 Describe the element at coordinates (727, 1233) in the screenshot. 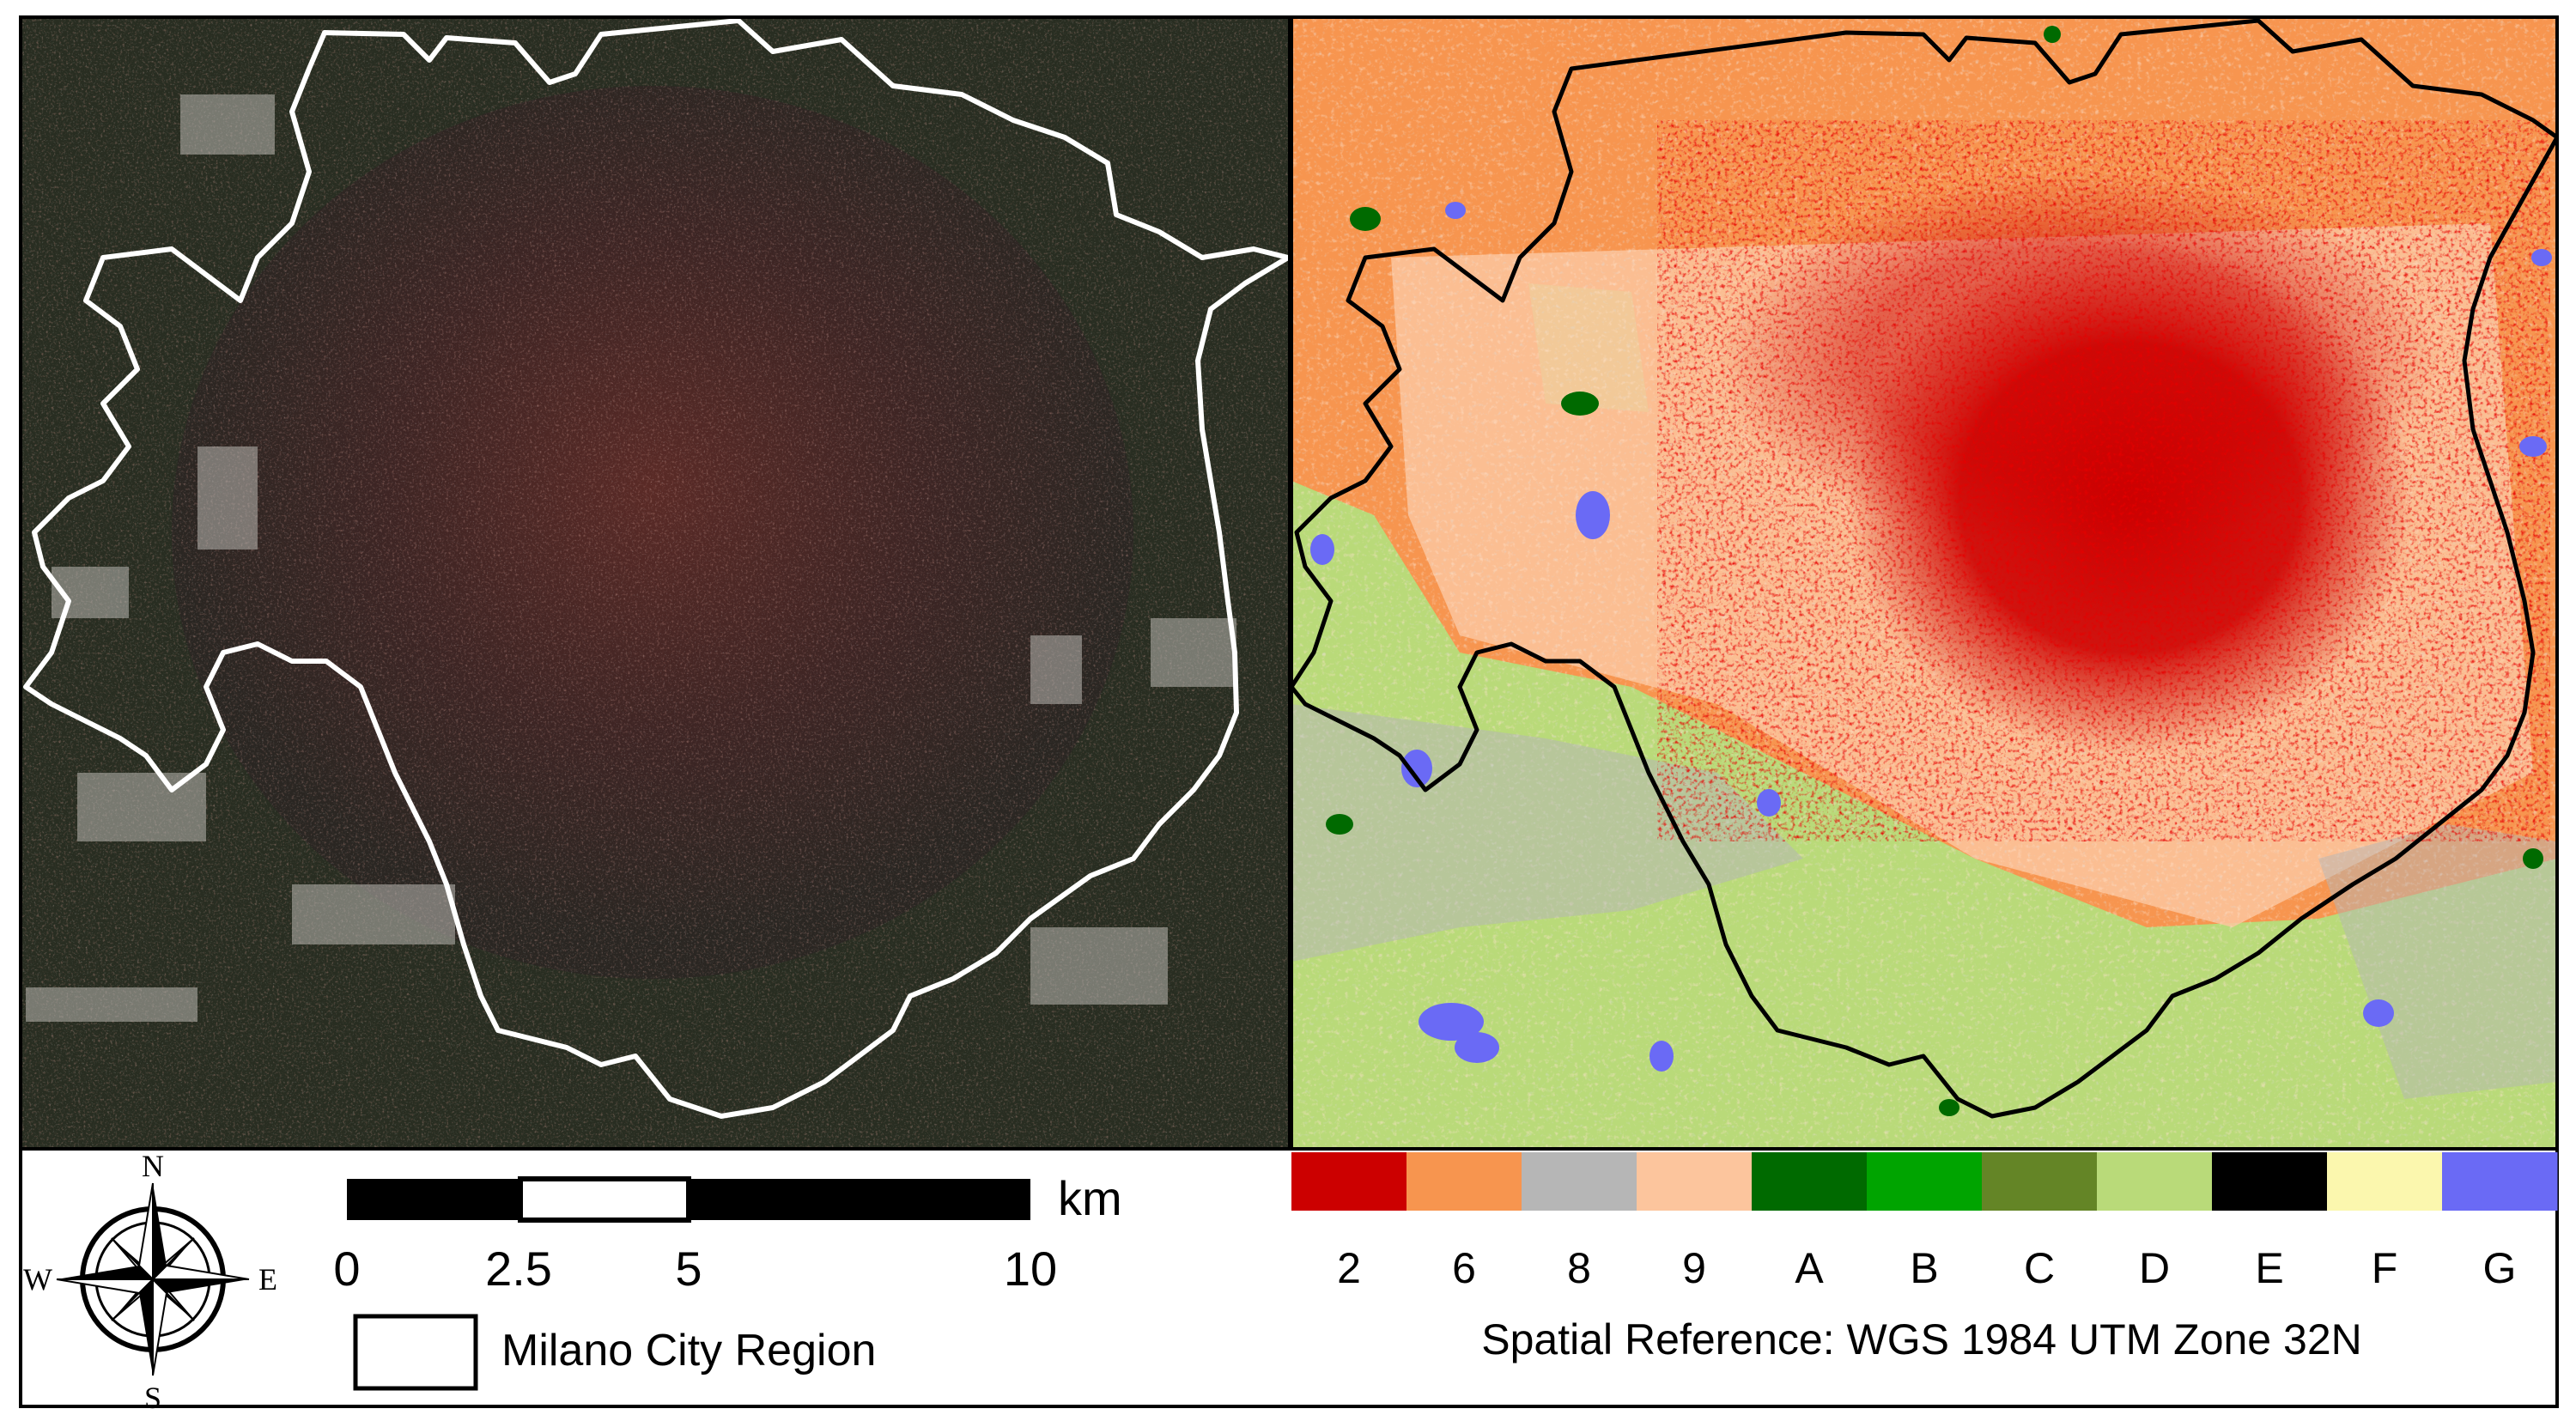

I see `scale-bar: km 0 2.5 5 10` at that location.